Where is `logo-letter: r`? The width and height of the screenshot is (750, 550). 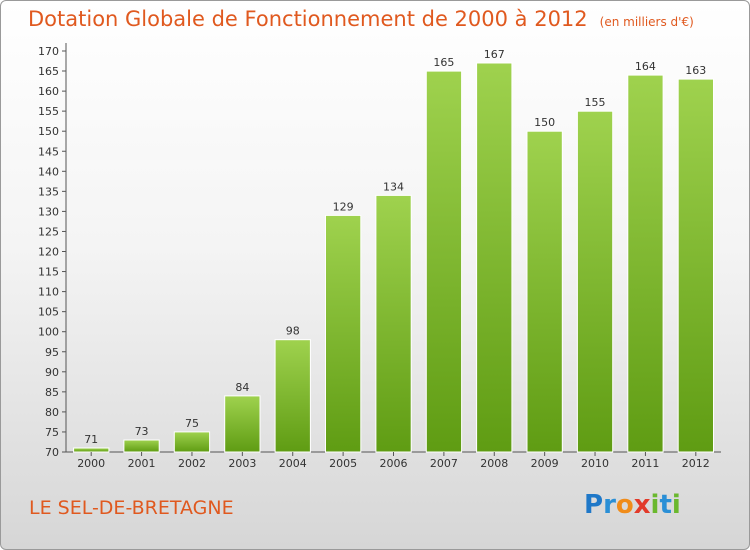 logo-letter: r is located at coordinates (609, 505).